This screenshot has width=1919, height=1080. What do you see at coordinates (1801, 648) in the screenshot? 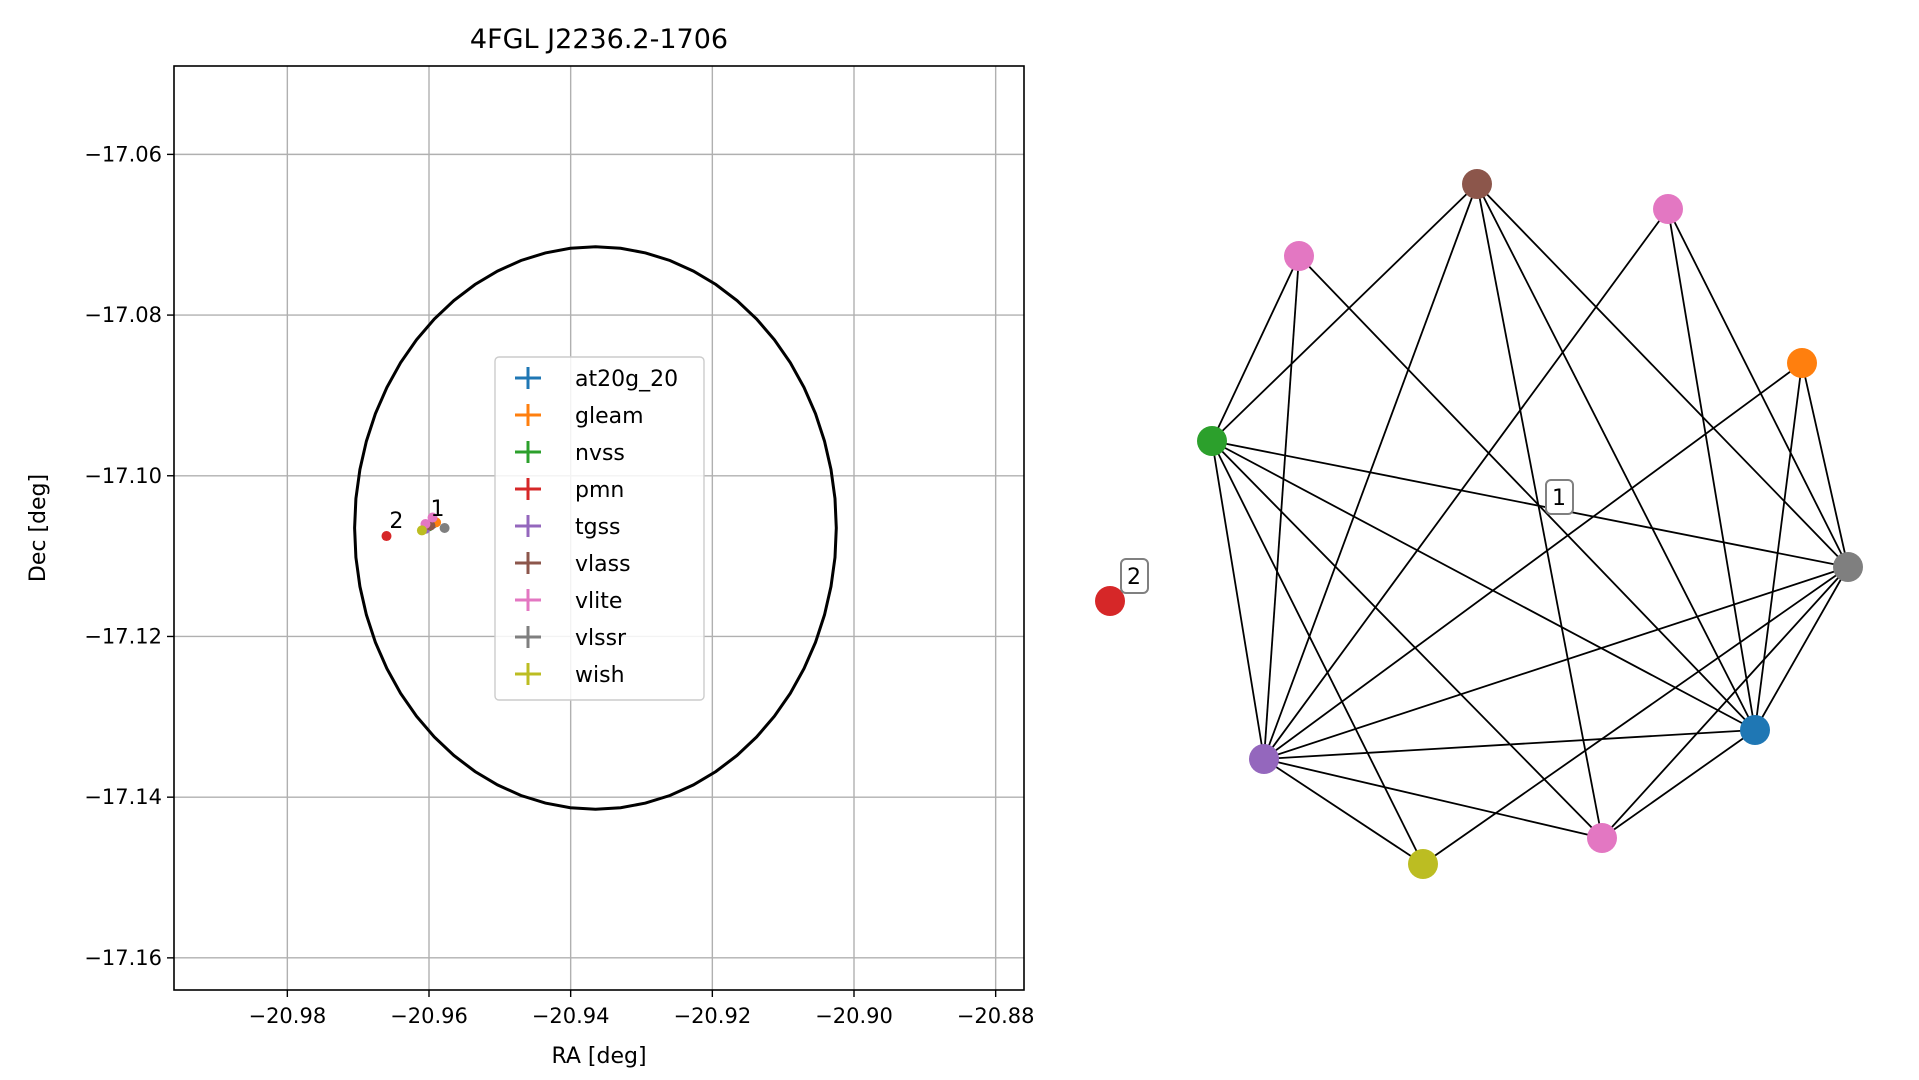
I see `edge-gray-blue` at bounding box center [1801, 648].